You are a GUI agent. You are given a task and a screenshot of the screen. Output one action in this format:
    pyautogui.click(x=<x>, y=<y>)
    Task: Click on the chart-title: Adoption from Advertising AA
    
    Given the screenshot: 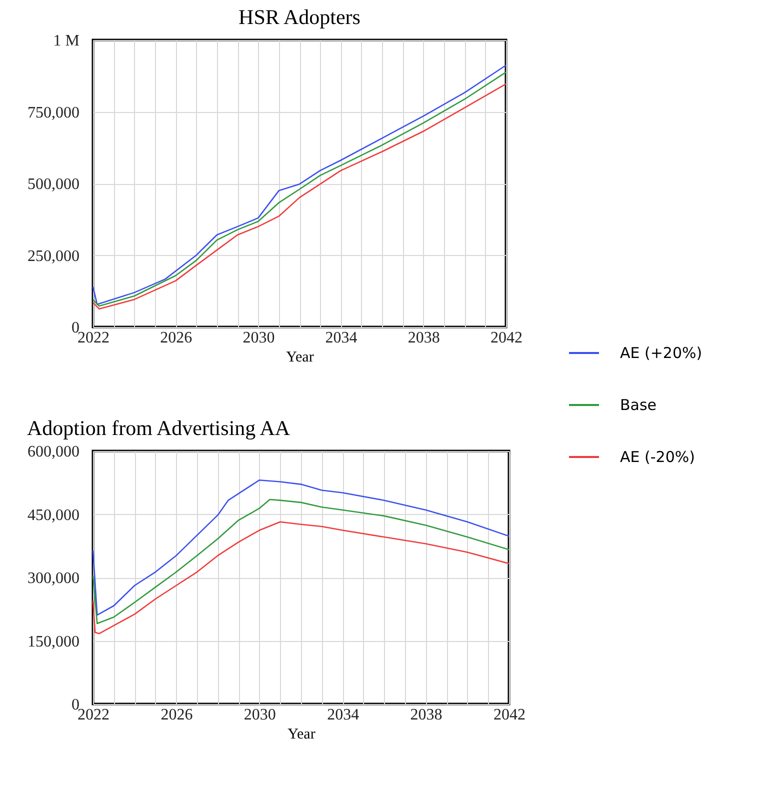 What is the action you would take?
    pyautogui.click(x=159, y=428)
    